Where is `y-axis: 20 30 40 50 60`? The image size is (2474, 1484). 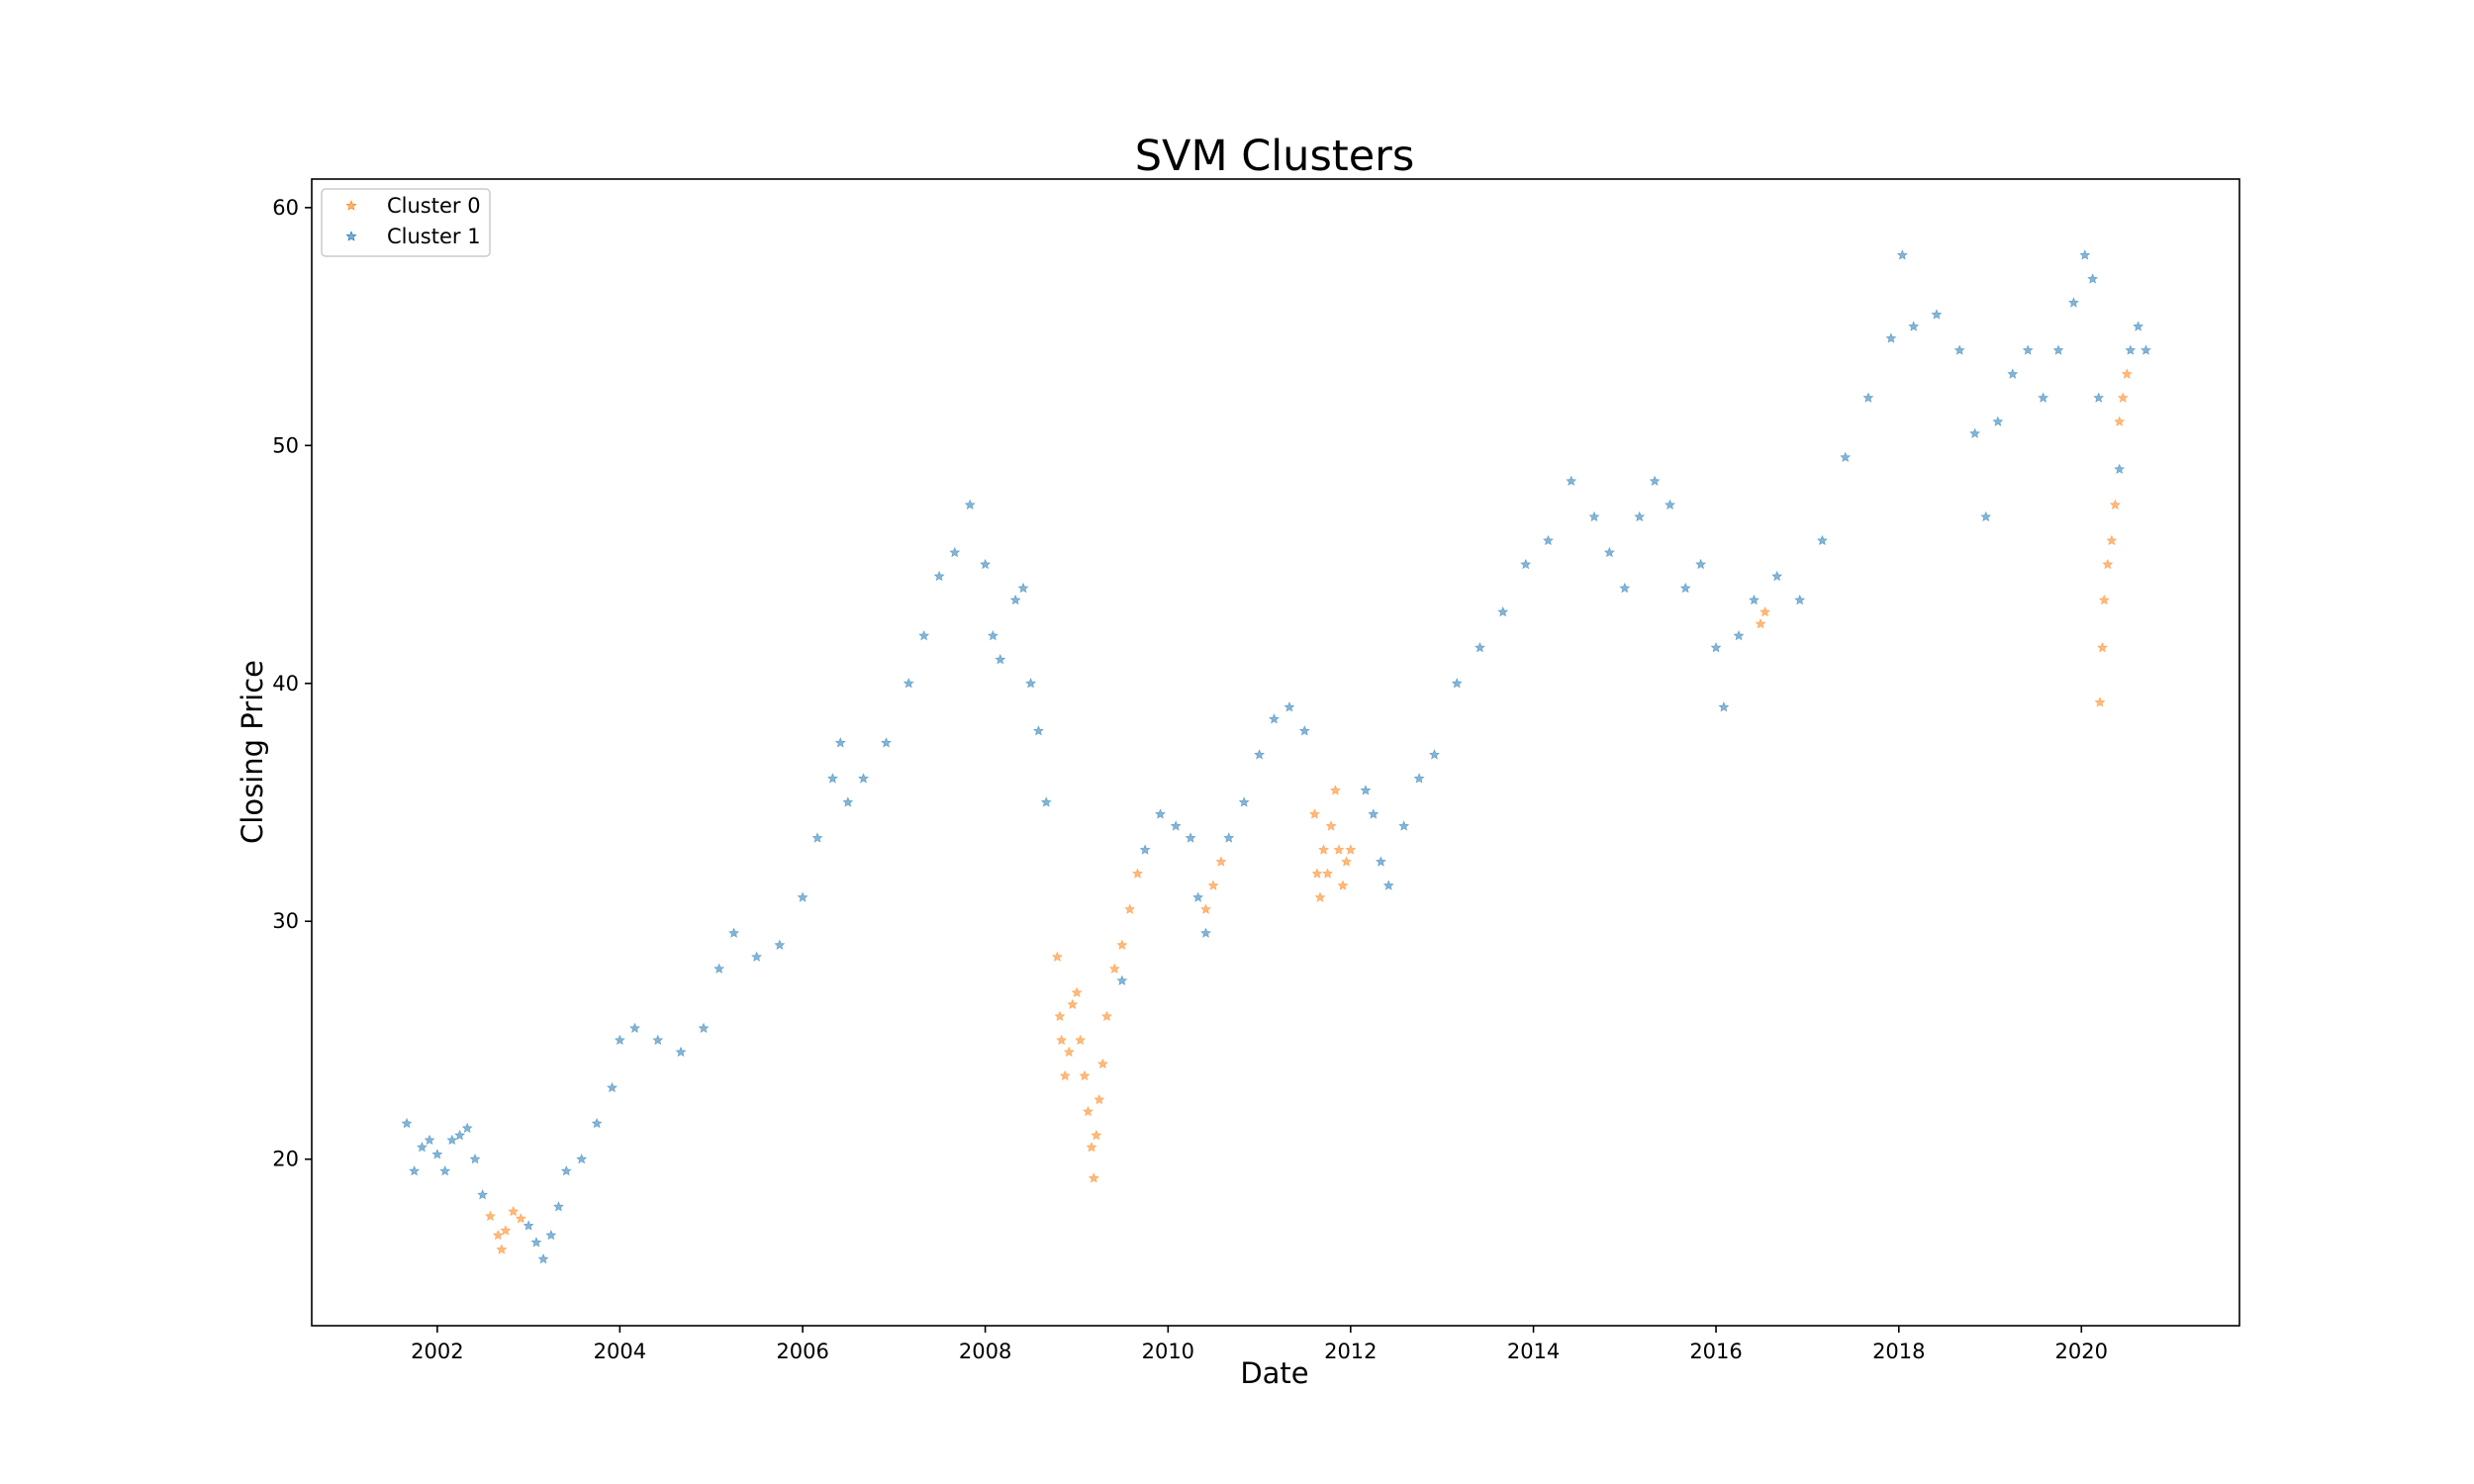 y-axis: 20 30 40 50 60 is located at coordinates (292, 683).